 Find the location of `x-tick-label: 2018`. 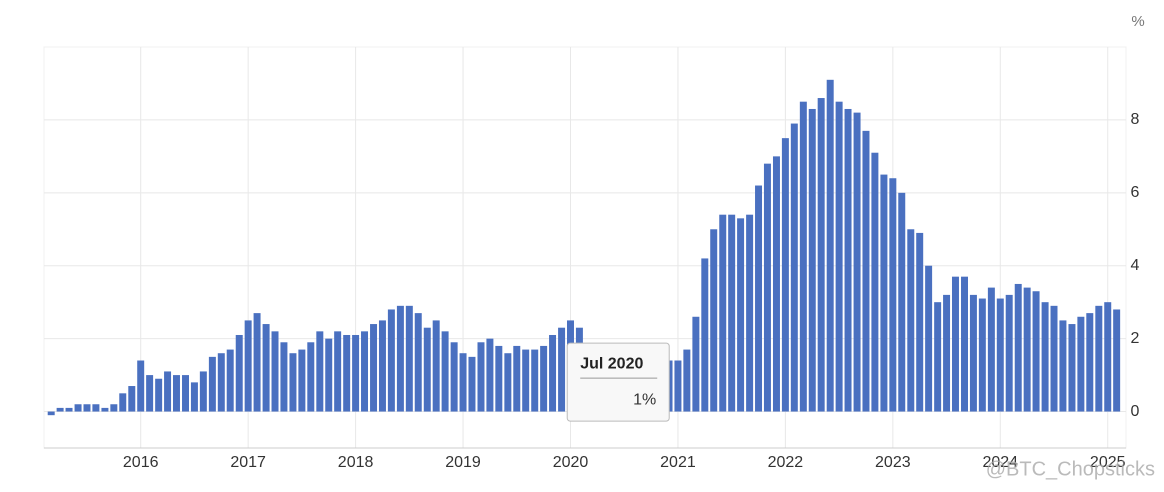

x-tick-label: 2018 is located at coordinates (356, 462).